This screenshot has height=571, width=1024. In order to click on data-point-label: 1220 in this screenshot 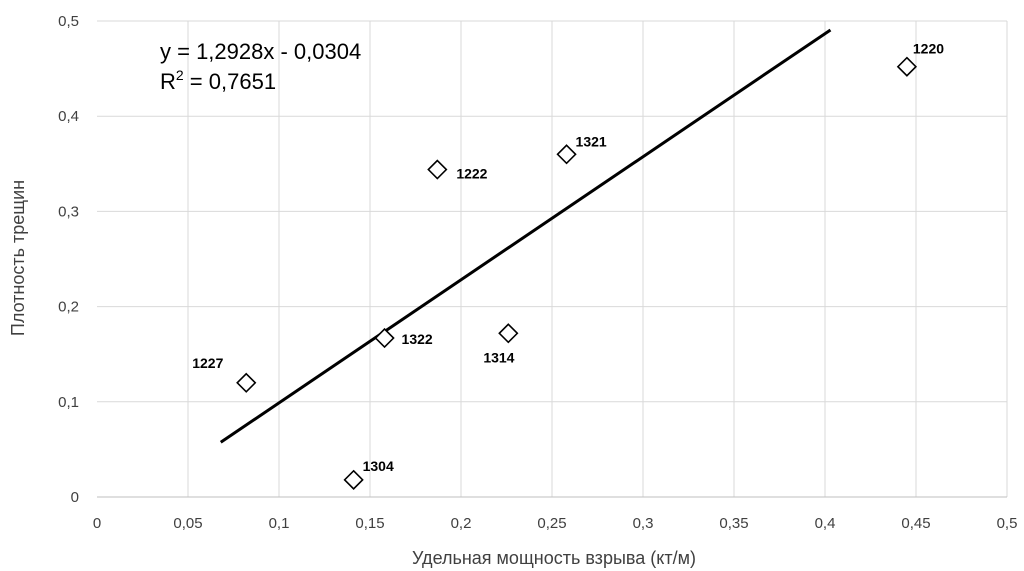, I will do `click(928, 49)`.